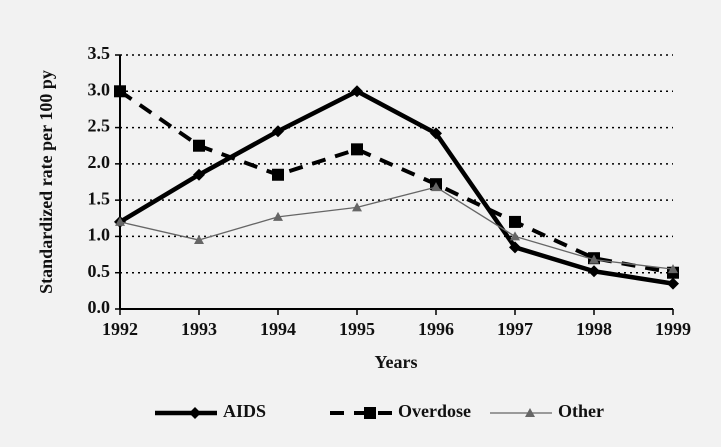 This screenshot has height=447, width=721. What do you see at coordinates (199, 329) in the screenshot?
I see `x-tick-label: 1993` at bounding box center [199, 329].